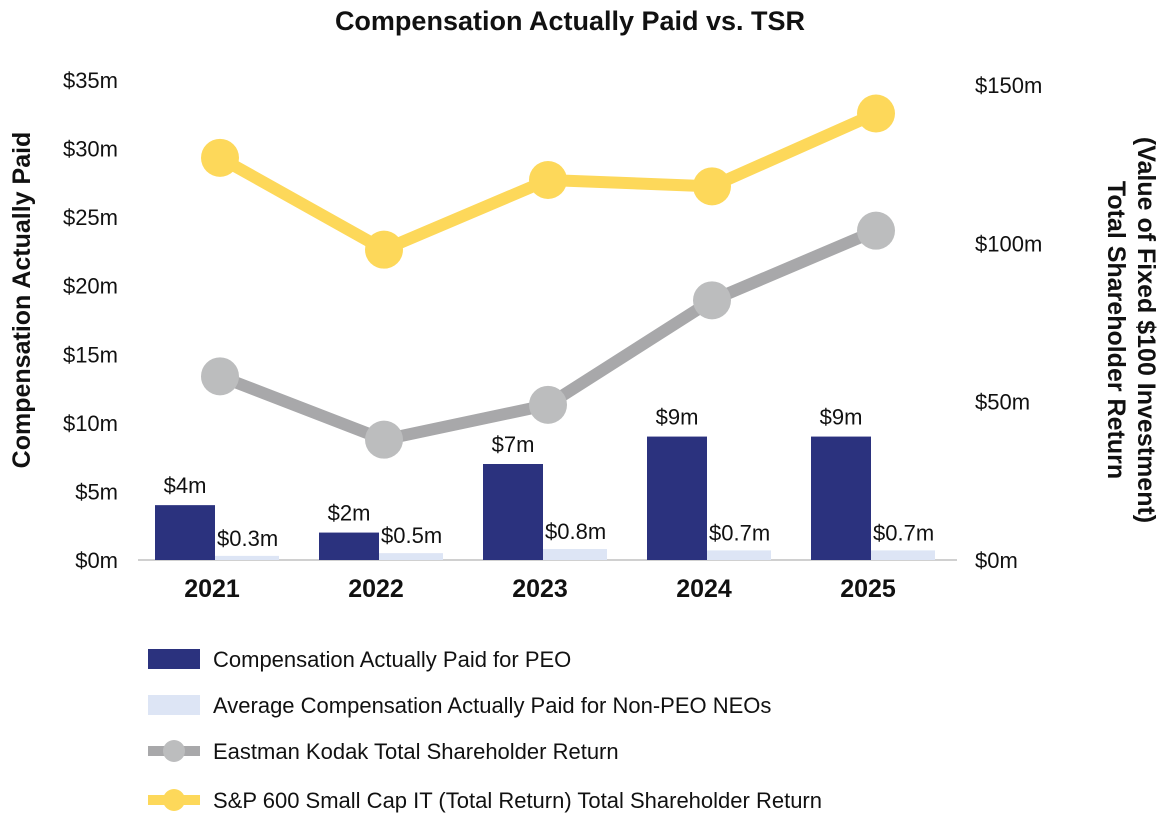 This screenshot has width=1158, height=823. What do you see at coordinates (212, 589) in the screenshot?
I see `x-tick-label: 2021` at bounding box center [212, 589].